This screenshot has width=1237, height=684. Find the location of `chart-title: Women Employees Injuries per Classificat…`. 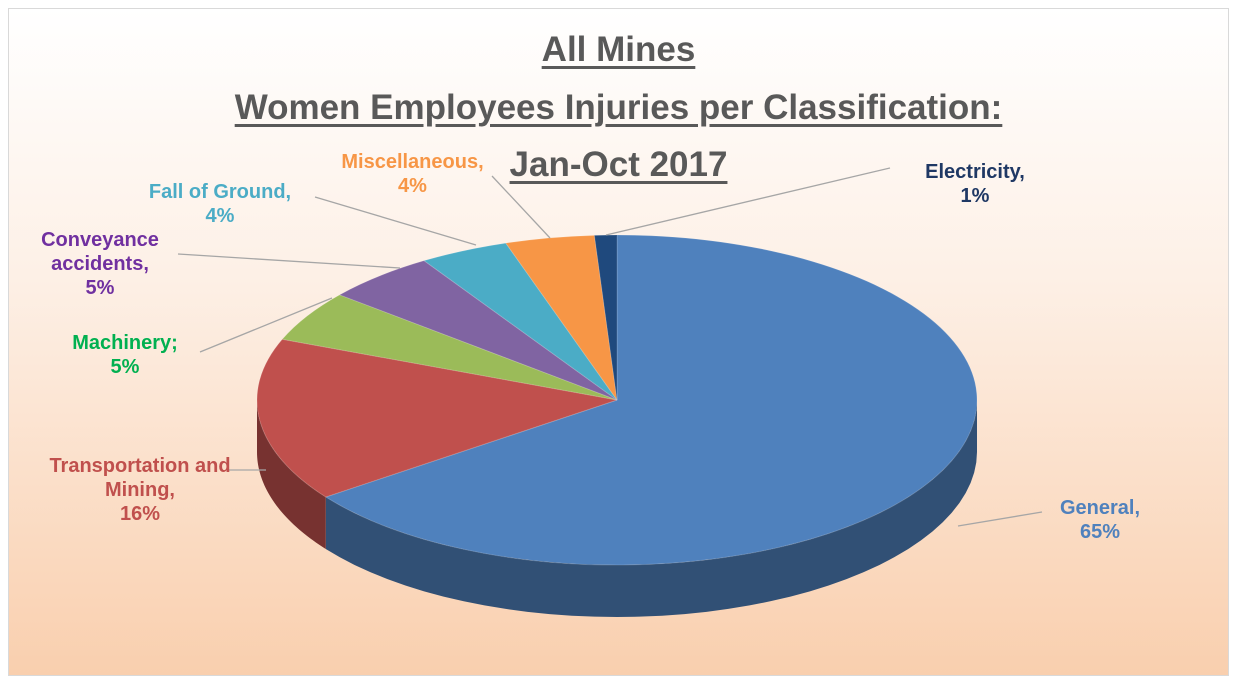

chart-title: Women Employees Injuries per Classificat… is located at coordinates (618, 107).